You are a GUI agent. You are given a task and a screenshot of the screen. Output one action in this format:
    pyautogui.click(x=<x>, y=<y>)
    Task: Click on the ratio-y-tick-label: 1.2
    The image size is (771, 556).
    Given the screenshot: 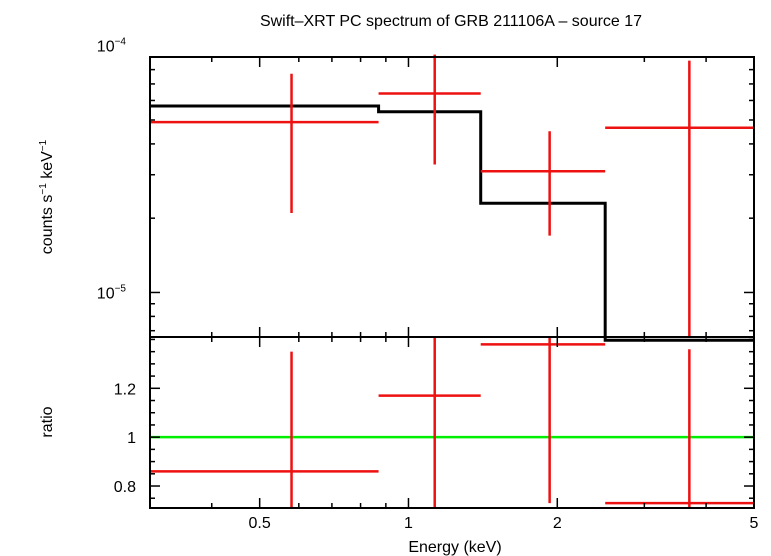 What is the action you would take?
    pyautogui.click(x=125, y=389)
    